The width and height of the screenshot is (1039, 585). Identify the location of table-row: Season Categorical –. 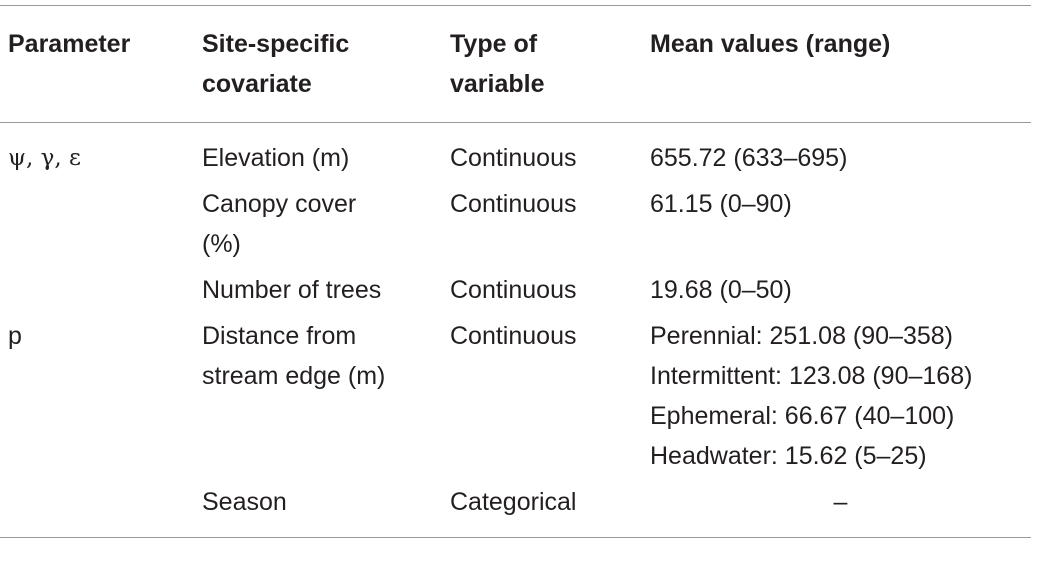
(515, 508).